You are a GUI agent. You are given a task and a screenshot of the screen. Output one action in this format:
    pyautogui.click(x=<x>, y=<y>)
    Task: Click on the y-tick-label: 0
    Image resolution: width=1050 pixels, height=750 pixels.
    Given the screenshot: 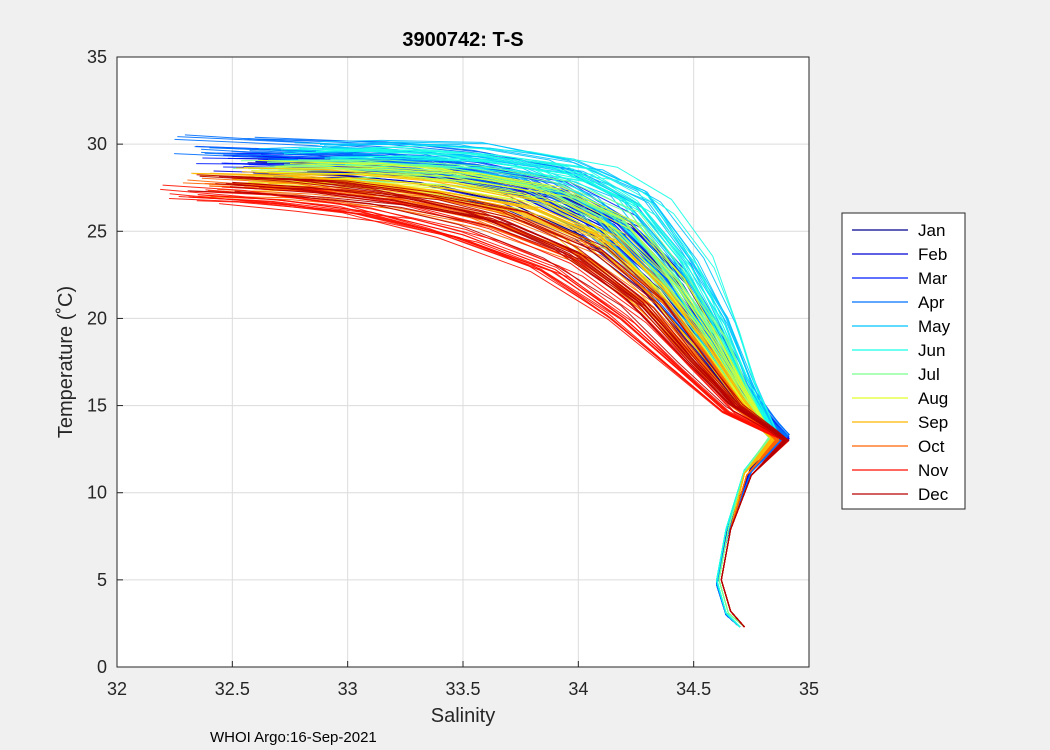 What is the action you would take?
    pyautogui.click(x=102, y=667)
    